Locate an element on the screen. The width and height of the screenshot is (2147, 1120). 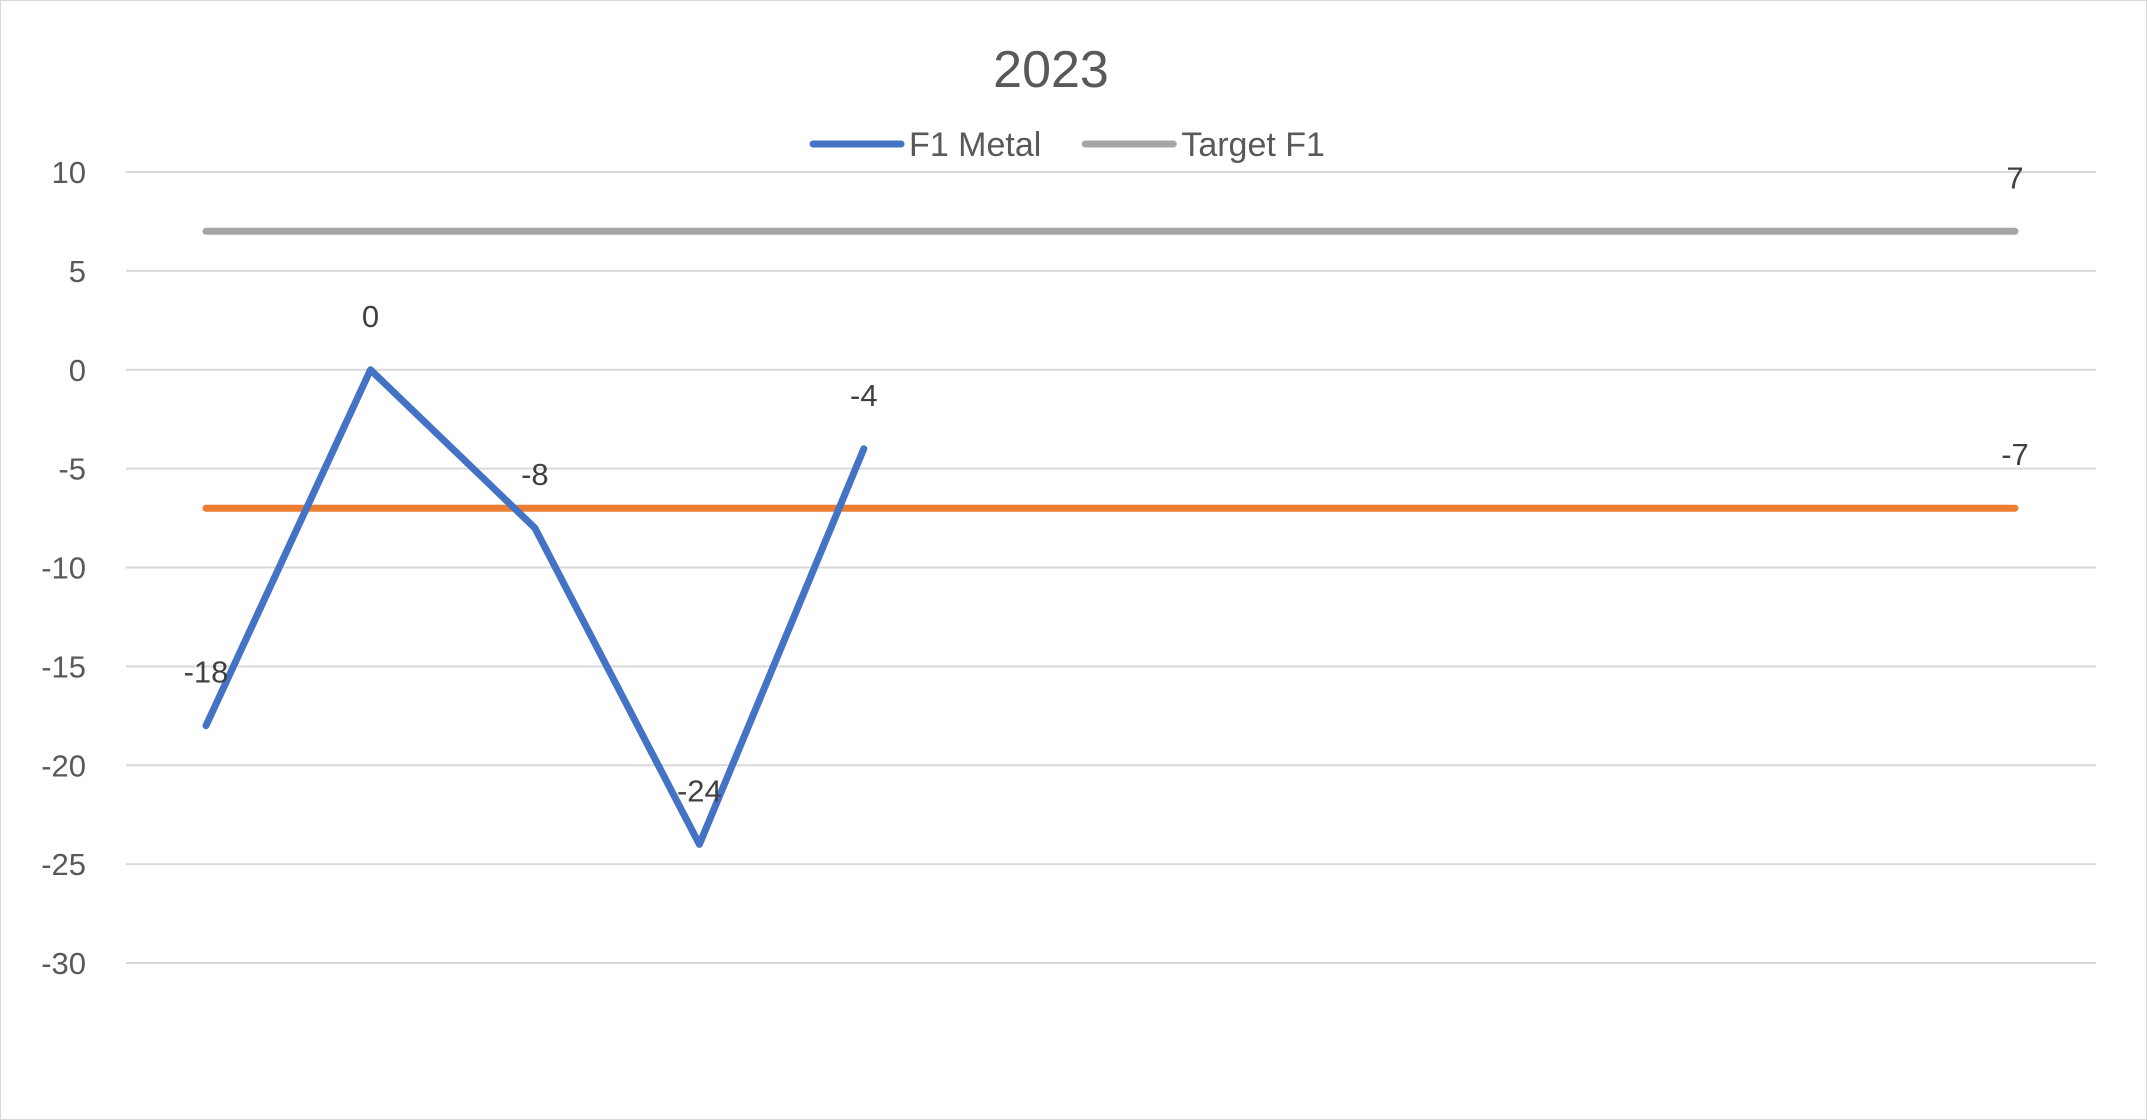
data-label: -8 is located at coordinates (535, 474).